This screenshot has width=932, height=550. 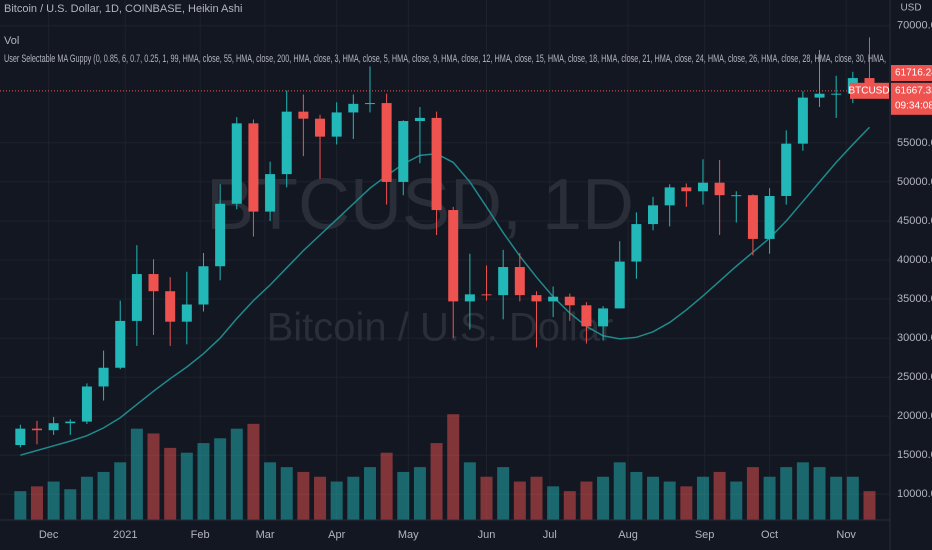 I want to click on x-tick-label: 2021, so click(x=125, y=535).